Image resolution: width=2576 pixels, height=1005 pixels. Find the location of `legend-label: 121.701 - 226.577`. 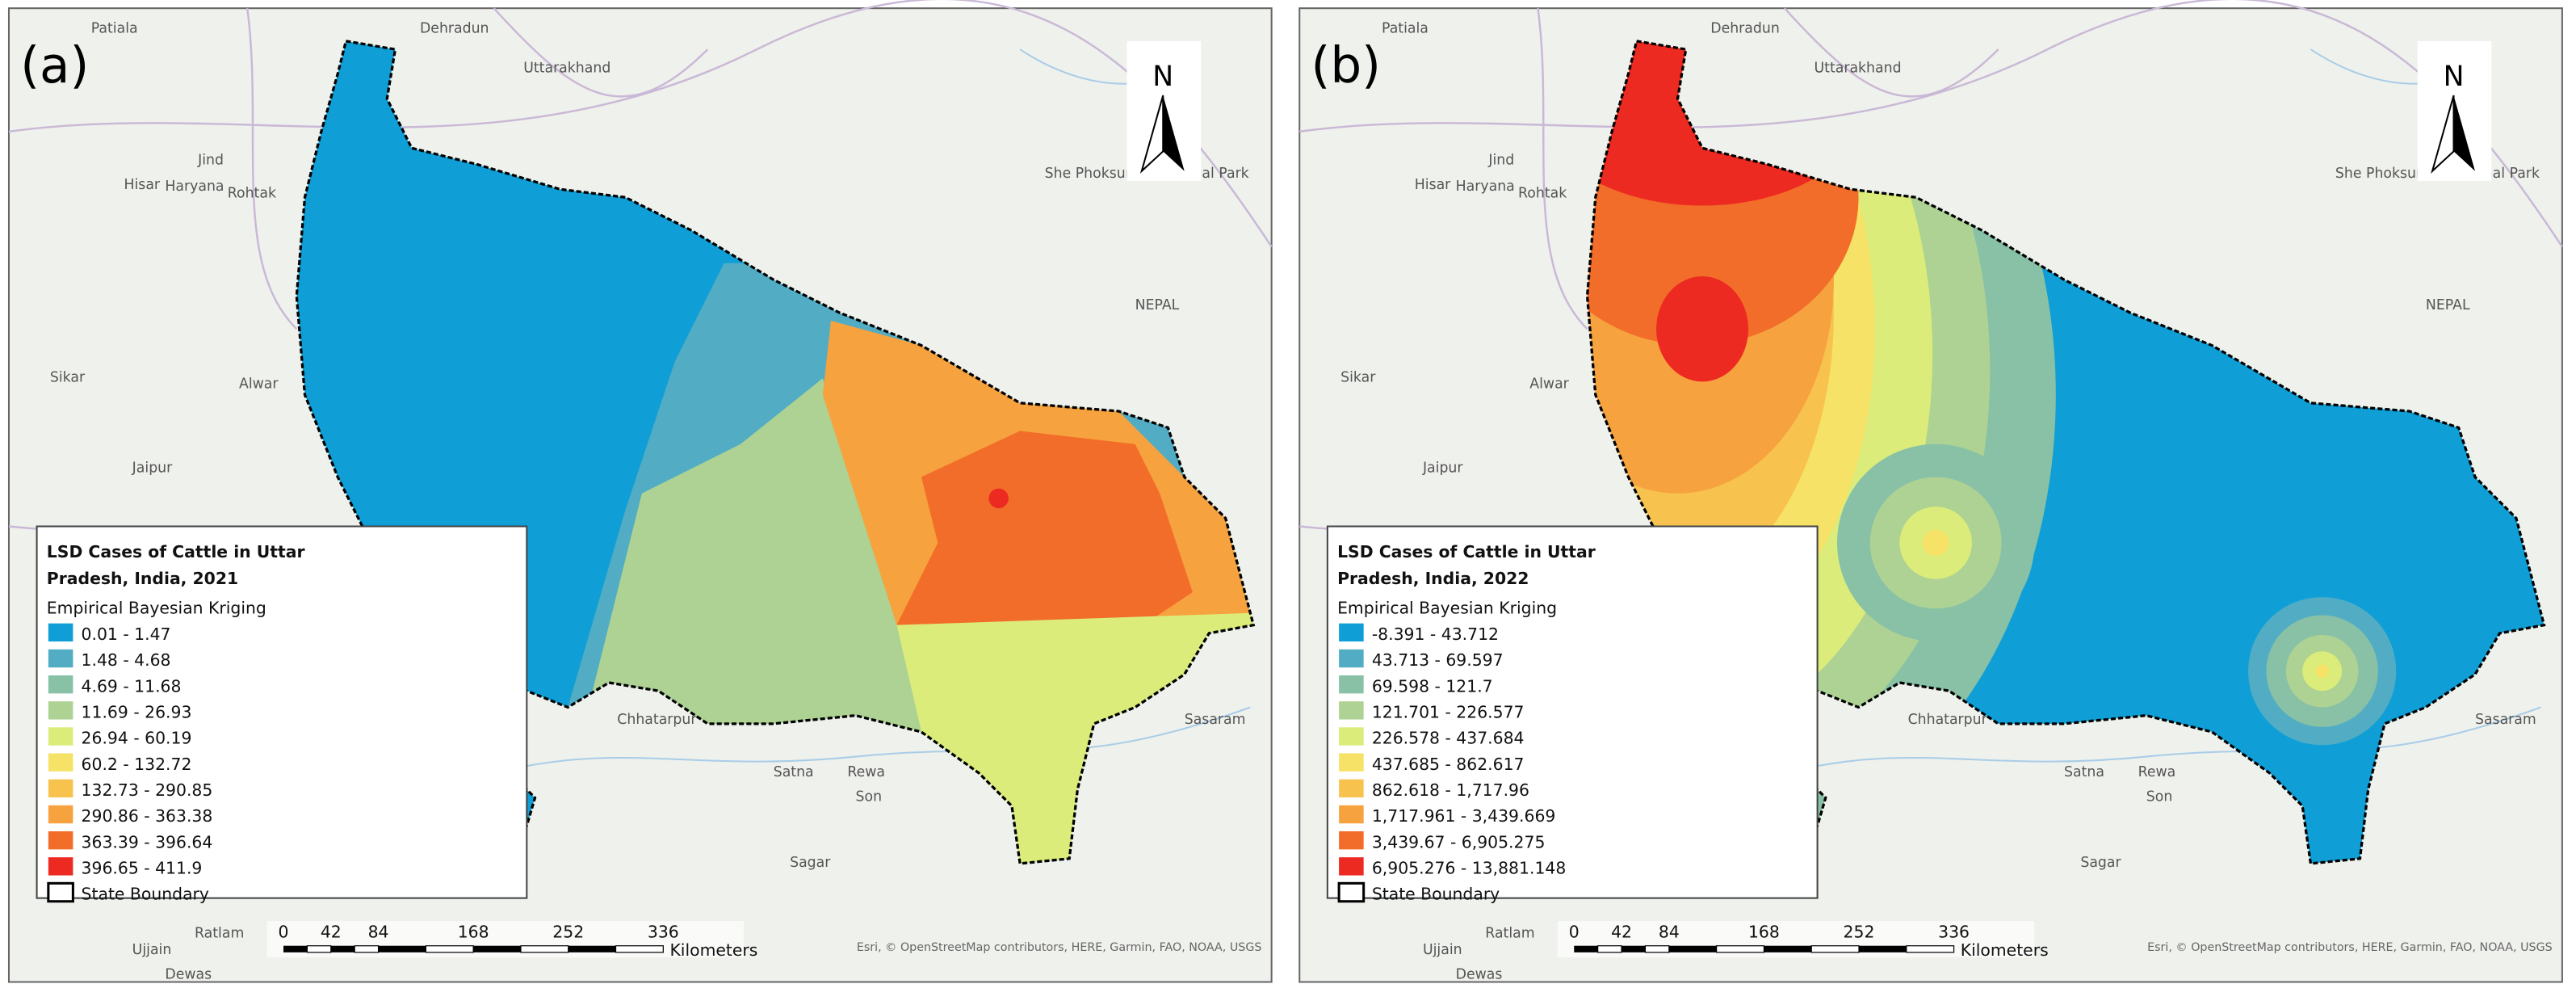

legend-label: 121.701 - 226.577 is located at coordinates (1448, 712).